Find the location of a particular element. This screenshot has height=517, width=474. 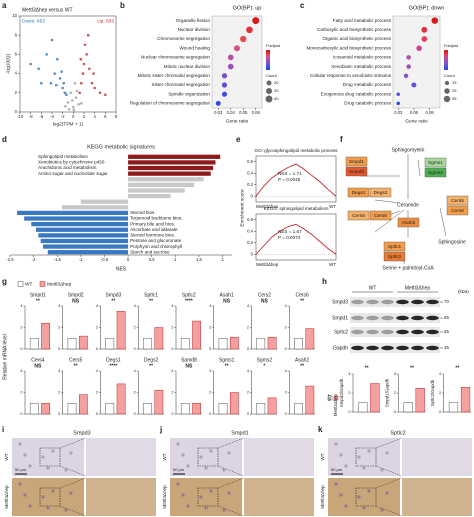

x-tick-label: -2.5 is located at coordinates (10, 259).